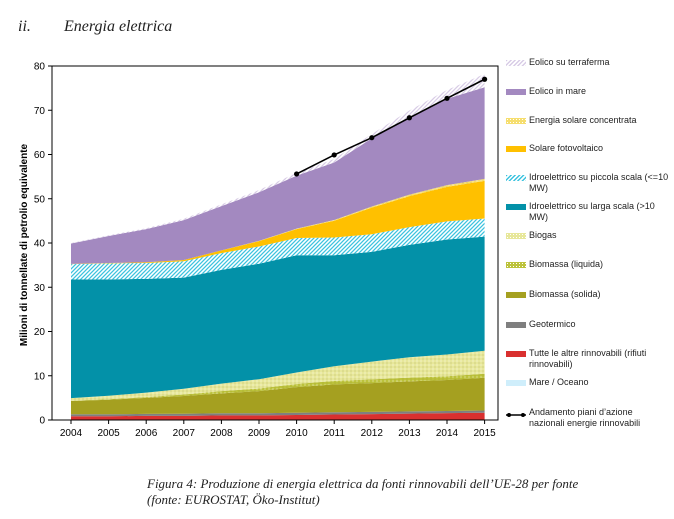 The width and height of the screenshot is (674, 519). Describe the element at coordinates (565, 294) in the screenshot. I see `legend-label: Biomassa (solida)` at that location.